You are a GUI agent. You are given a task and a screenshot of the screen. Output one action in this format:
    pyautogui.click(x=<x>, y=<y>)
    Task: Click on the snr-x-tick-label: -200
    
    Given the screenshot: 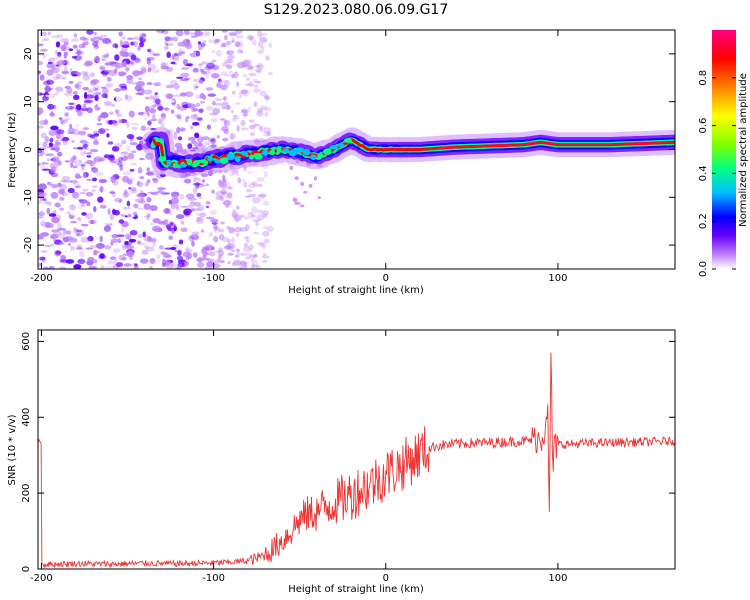 What is the action you would take?
    pyautogui.click(x=41, y=578)
    